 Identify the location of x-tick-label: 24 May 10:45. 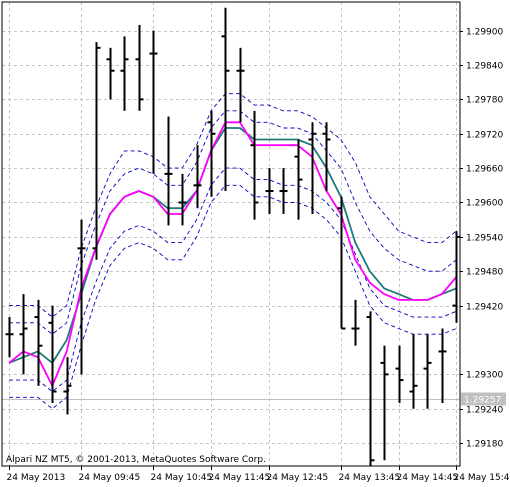
(182, 478).